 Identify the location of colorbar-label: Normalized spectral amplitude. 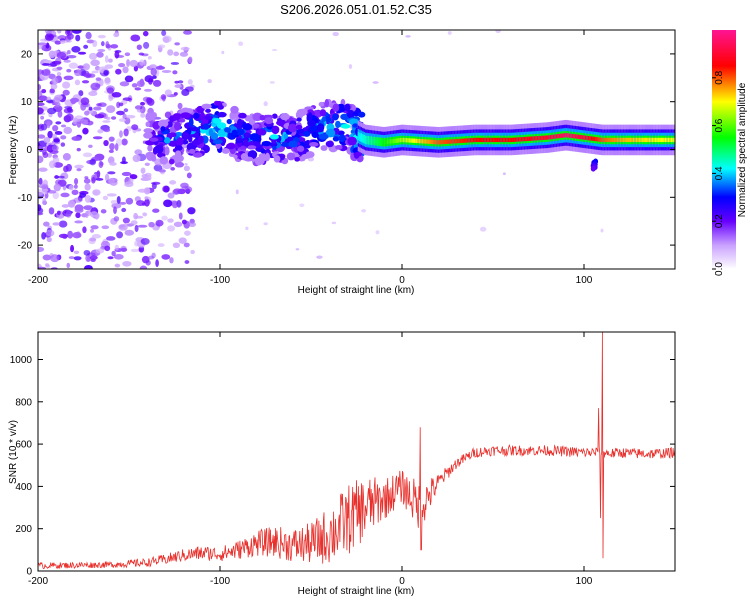
(742, 149).